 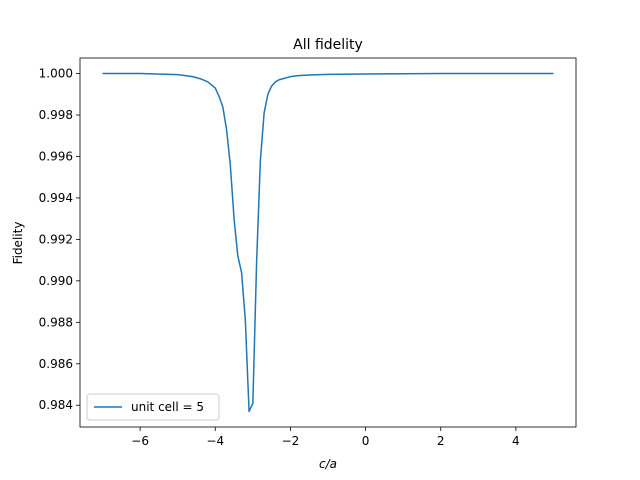 I want to click on x-tick-label: 0, so click(x=366, y=441).